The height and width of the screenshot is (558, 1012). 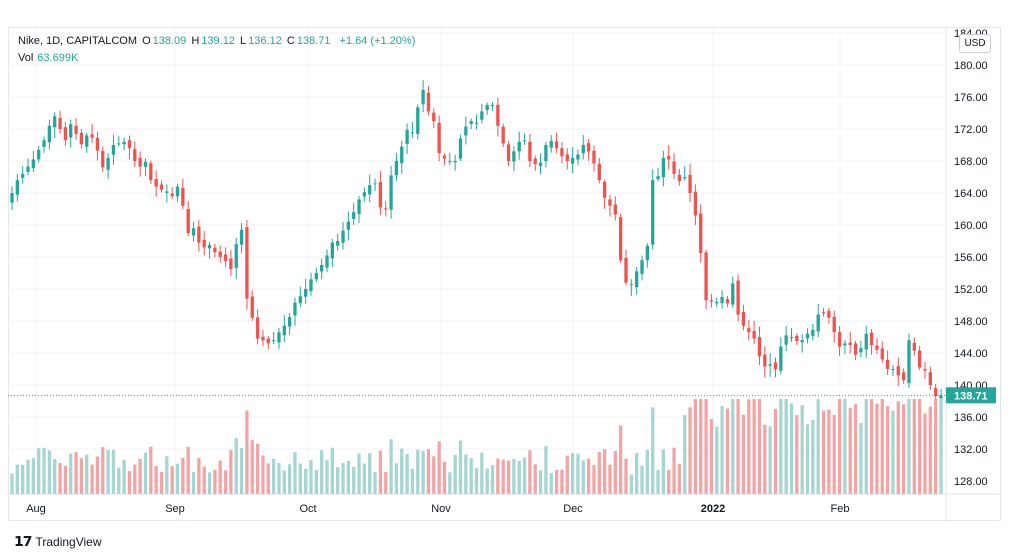 What do you see at coordinates (77, 41) in the screenshot?
I see `symbol-label: Nike, 1D, CAPITALCOM` at bounding box center [77, 41].